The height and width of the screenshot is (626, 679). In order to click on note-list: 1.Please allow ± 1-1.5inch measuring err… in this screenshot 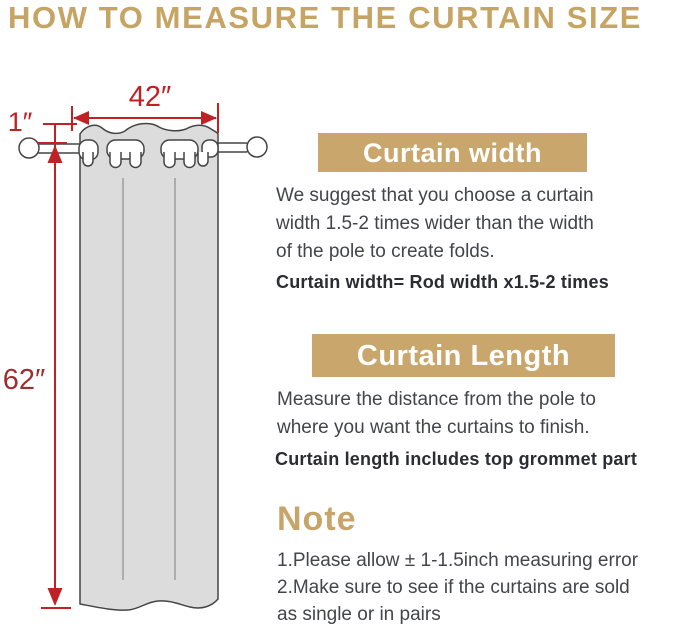, I will do `click(457, 586)`.